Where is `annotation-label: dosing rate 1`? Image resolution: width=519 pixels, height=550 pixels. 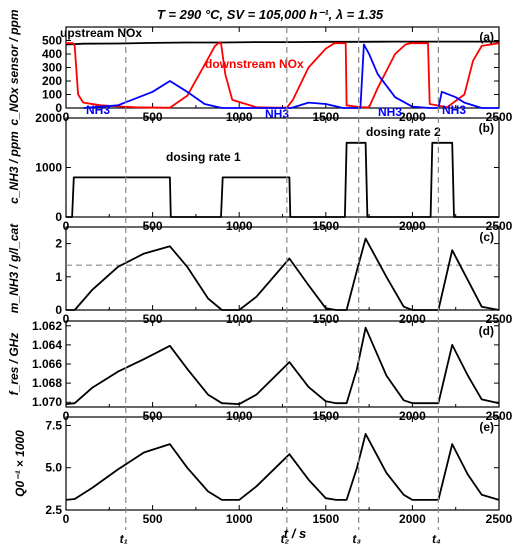 annotation-label: dosing rate 1 is located at coordinates (203, 157).